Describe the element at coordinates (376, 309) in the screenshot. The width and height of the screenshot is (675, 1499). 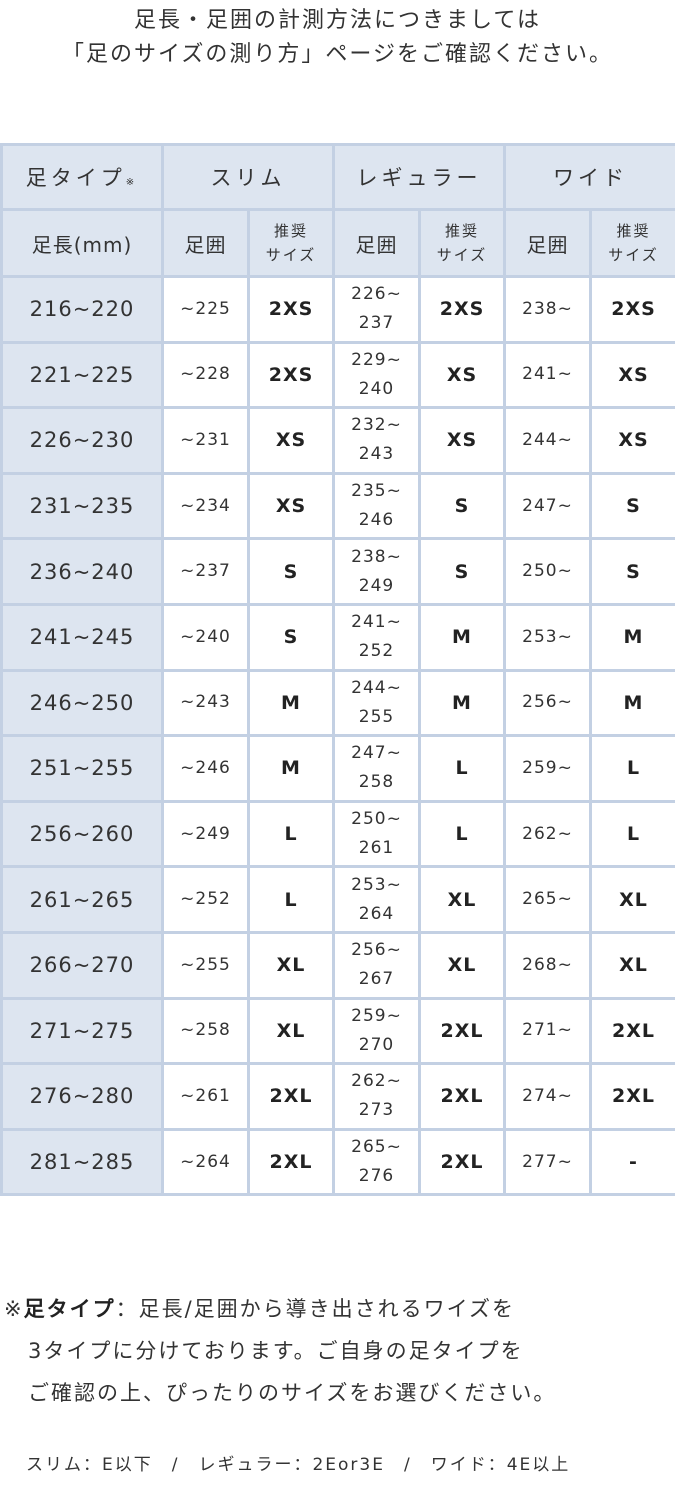
I see `regular-girth: 226~ 237` at that location.